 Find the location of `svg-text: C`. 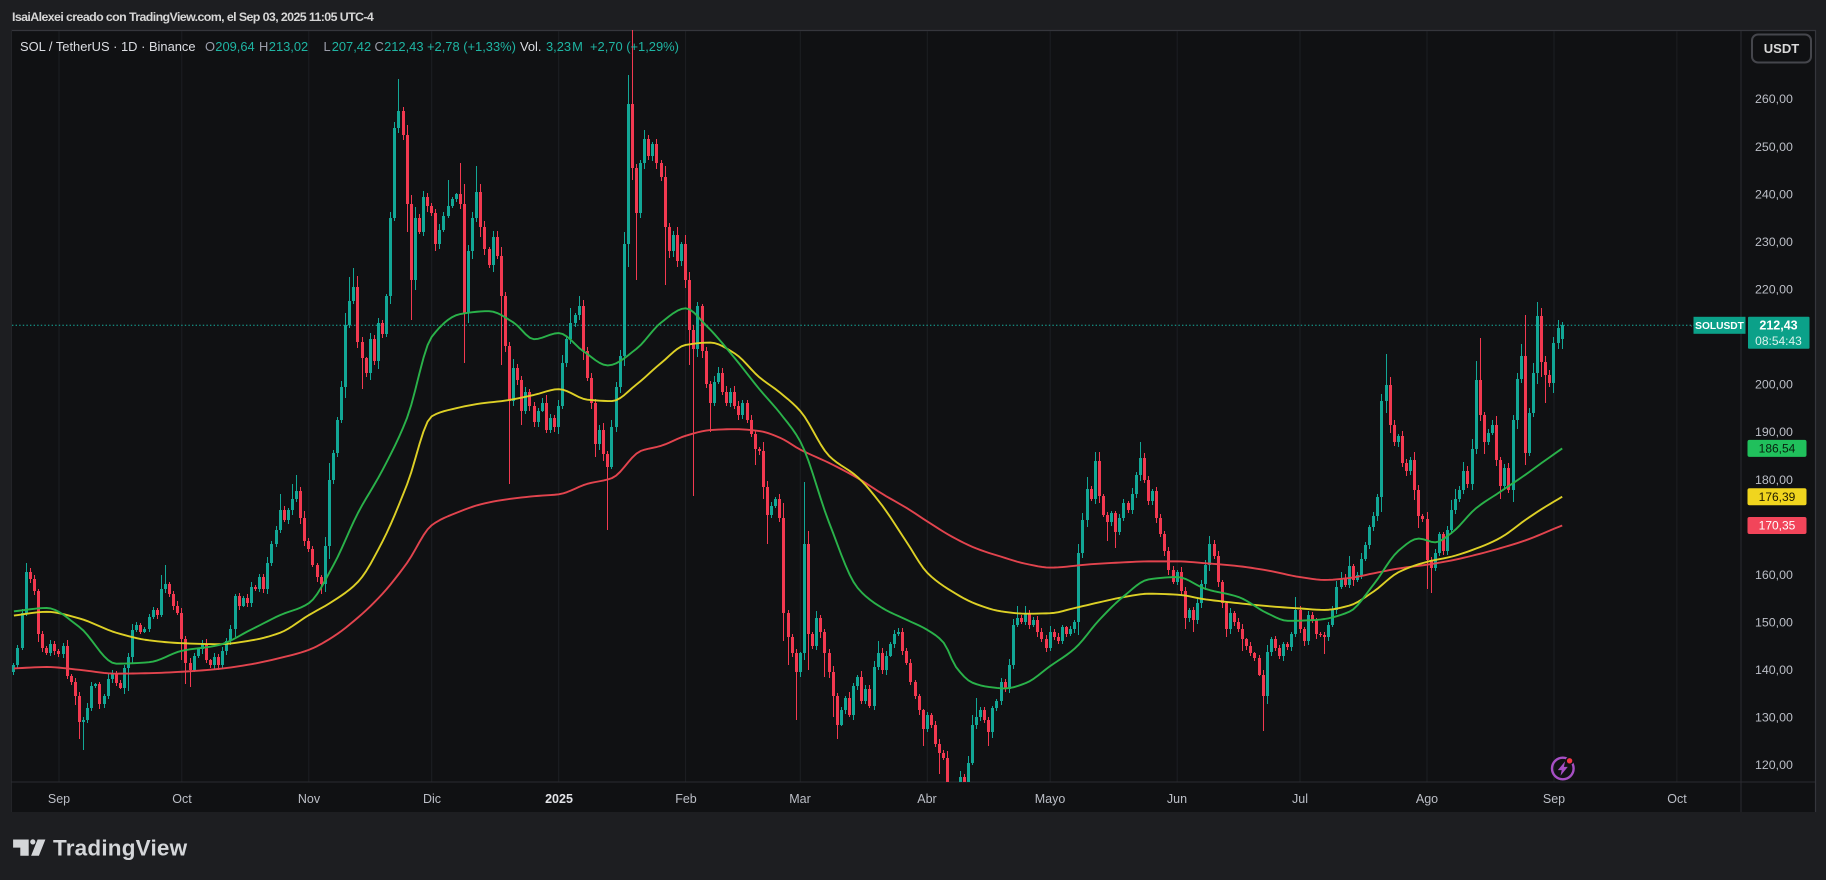

svg-text: C is located at coordinates (379, 46).